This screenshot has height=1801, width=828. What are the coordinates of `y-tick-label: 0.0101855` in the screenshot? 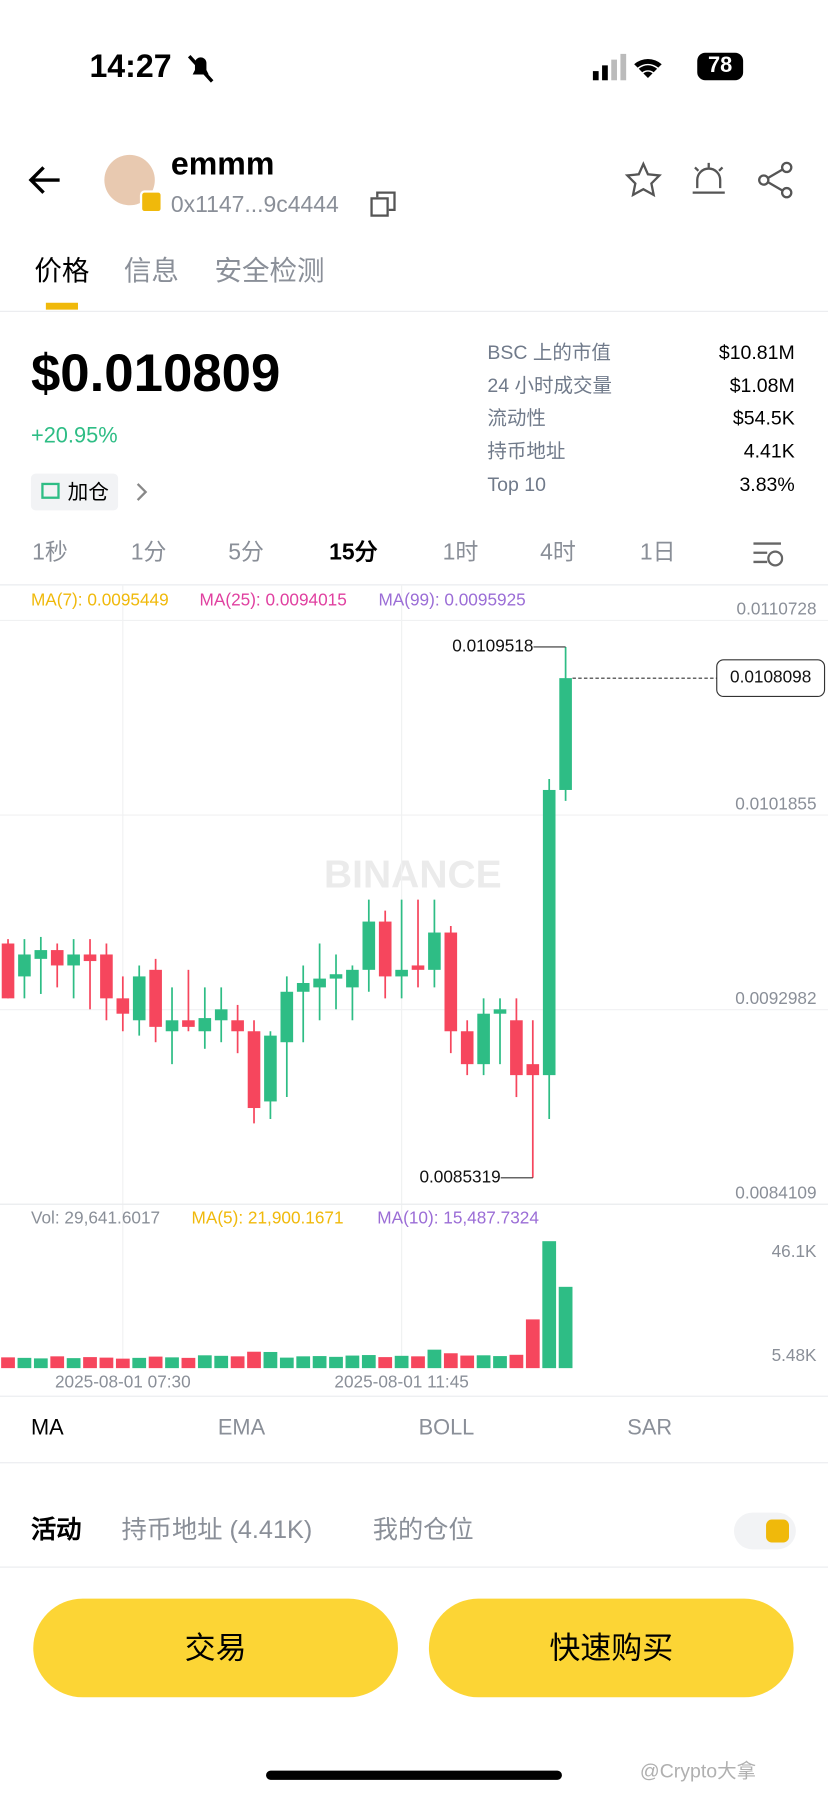 It's located at (775, 803).